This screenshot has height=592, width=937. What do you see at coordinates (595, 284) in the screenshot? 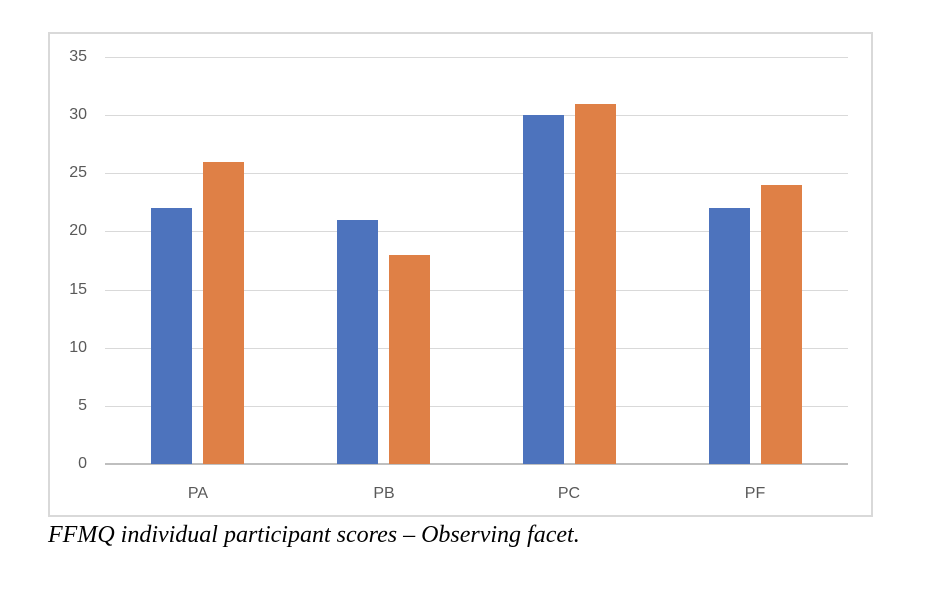
I see `bar-PC-orange` at bounding box center [595, 284].